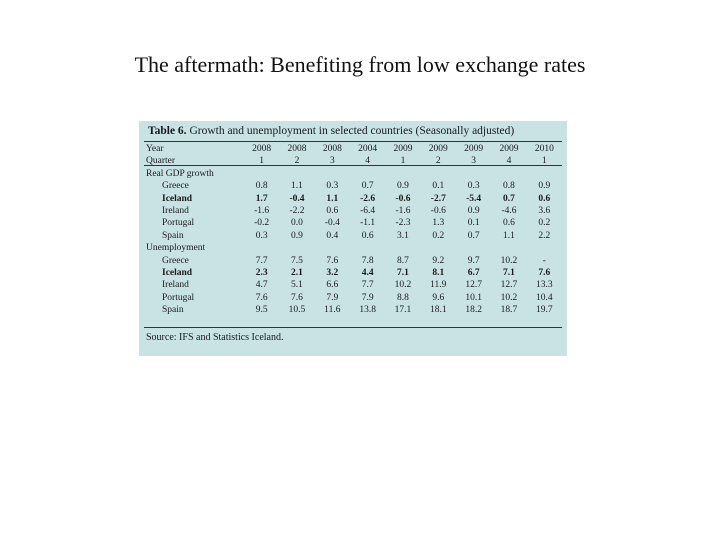 Image resolution: width=720 pixels, height=540 pixels. What do you see at coordinates (332, 310) in the screenshot?
I see `table-cell: 11.6` at bounding box center [332, 310].